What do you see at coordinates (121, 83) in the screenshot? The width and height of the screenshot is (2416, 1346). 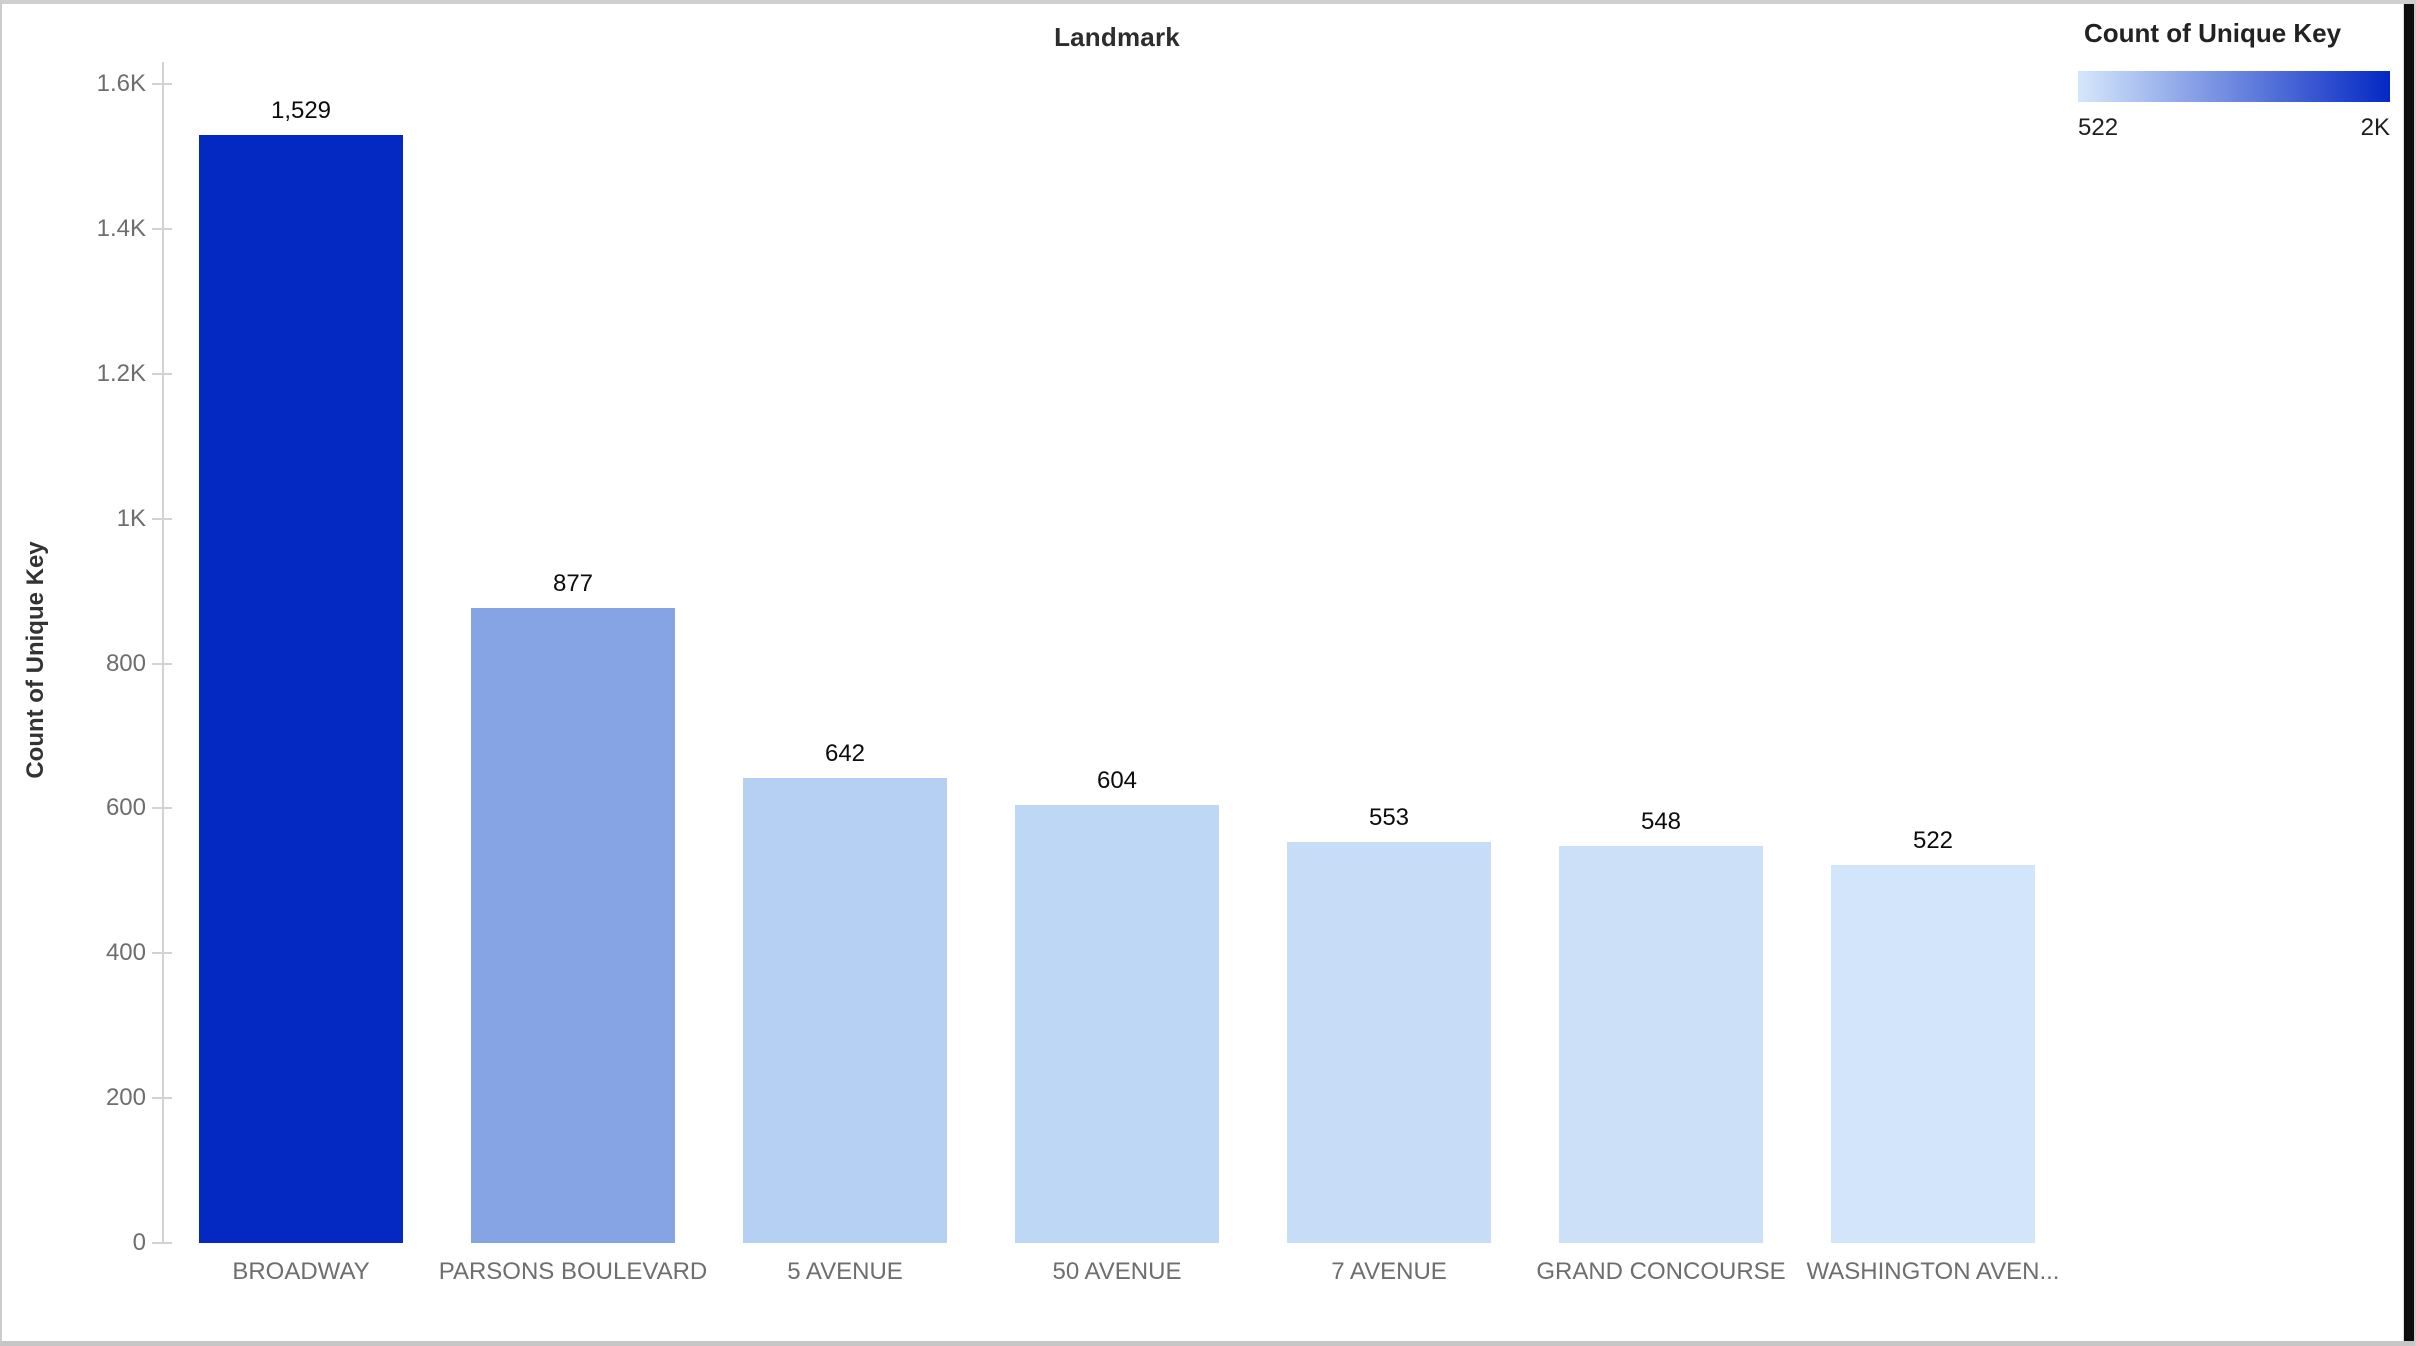 I see `y-tick-label: 1.6K` at bounding box center [121, 83].